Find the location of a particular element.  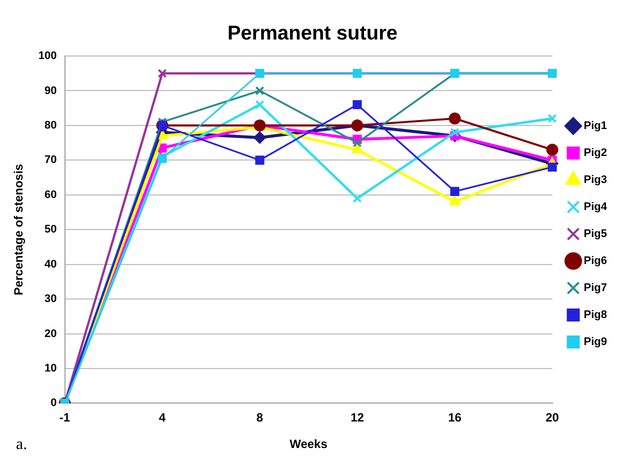

y-tick-label: 100 is located at coordinates (47, 56).